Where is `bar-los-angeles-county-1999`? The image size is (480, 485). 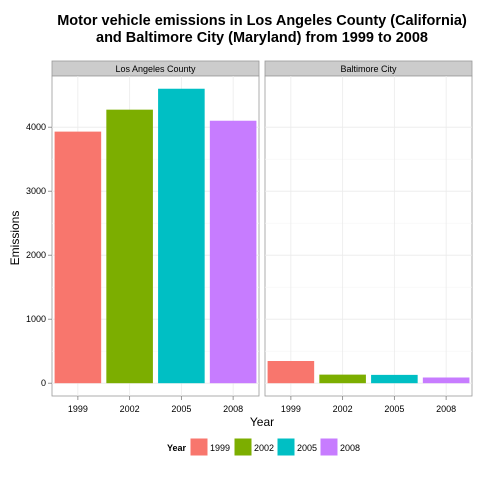
bar-los-angeles-county-1999 is located at coordinates (78, 257).